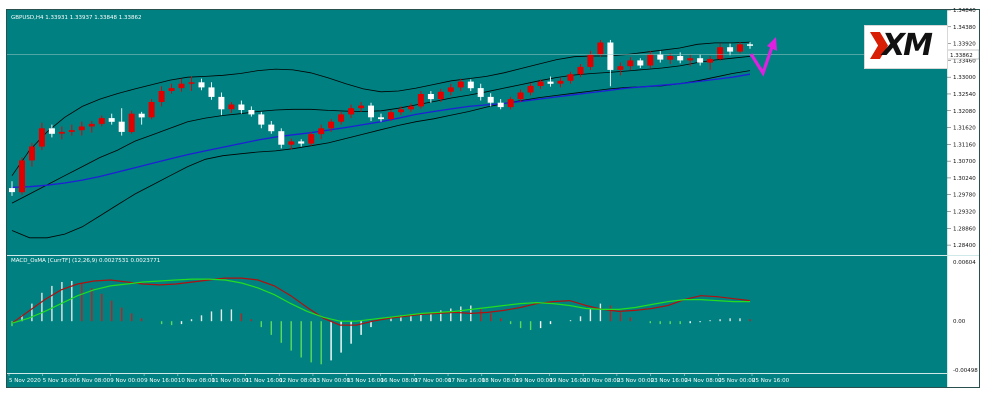 This screenshot has width=1000, height=404. What do you see at coordinates (298, 381) in the screenshot?
I see `time-tick-label: 12 Nov 08:00` at bounding box center [298, 381].